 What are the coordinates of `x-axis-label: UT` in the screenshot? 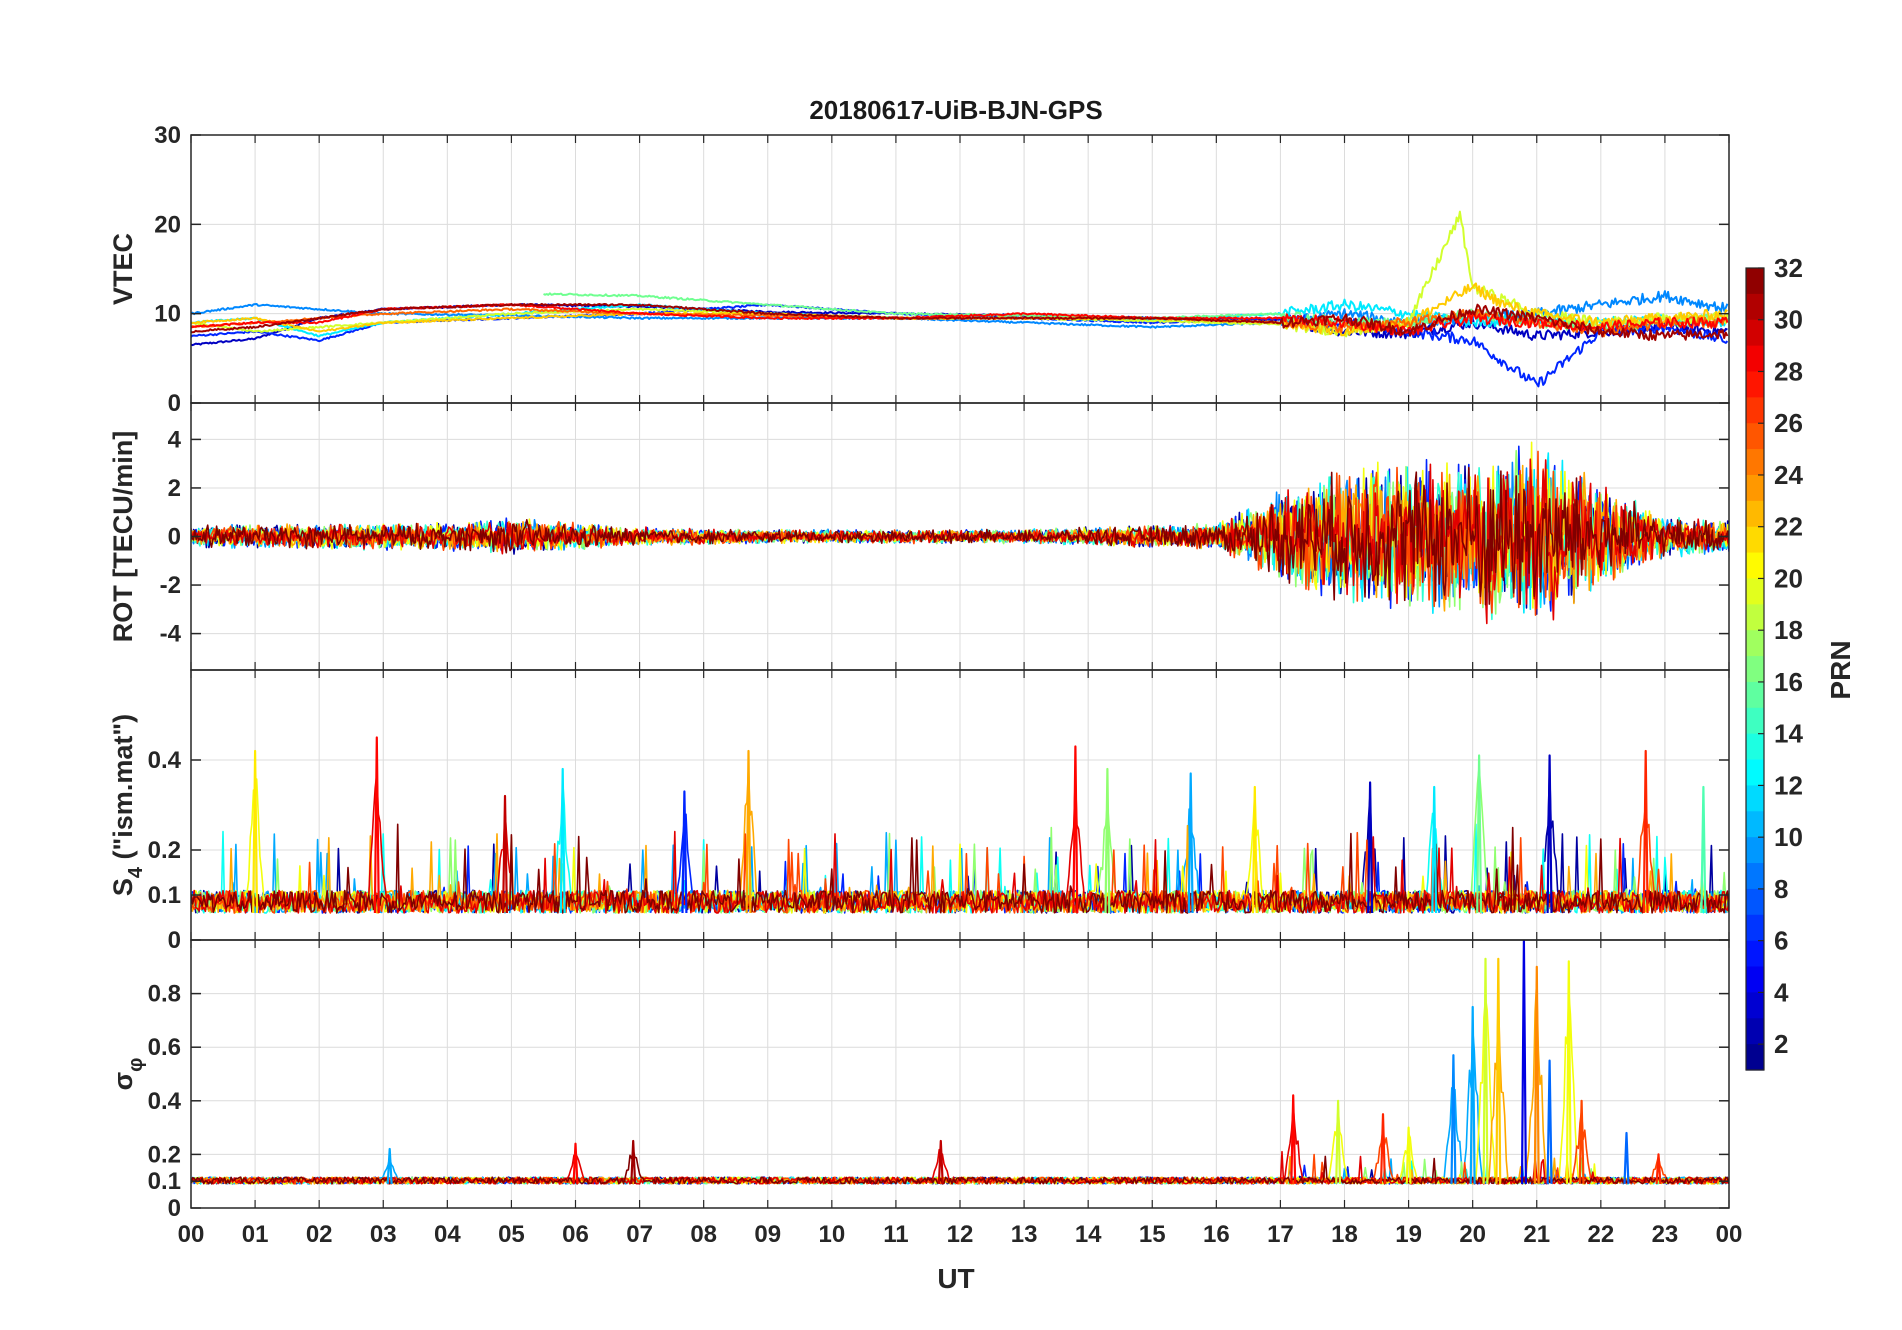 It's located at (955, 1278).